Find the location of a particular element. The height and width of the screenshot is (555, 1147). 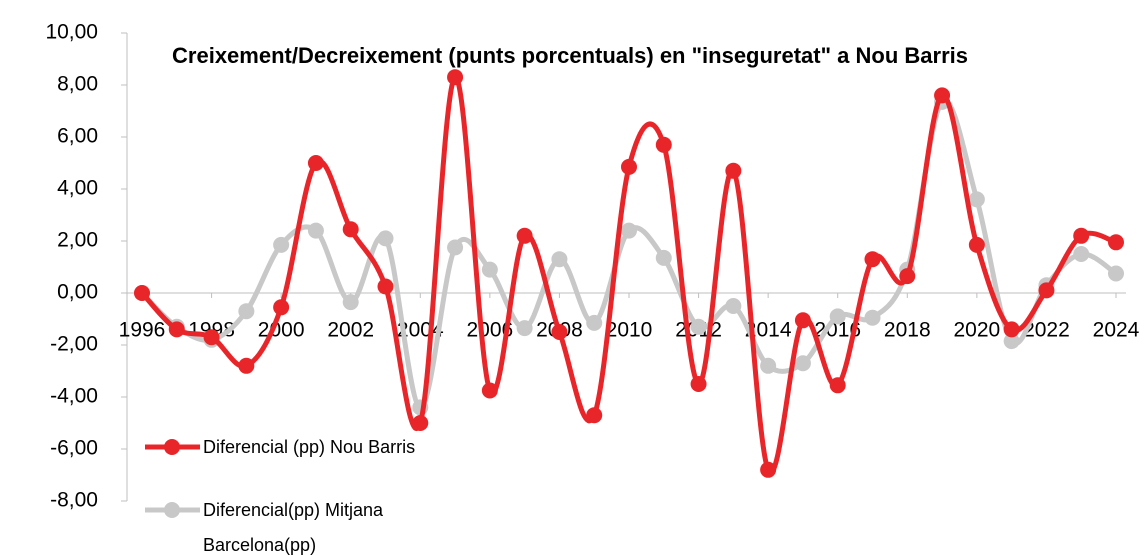

y-tick-label: 2,00 is located at coordinates (77, 240).